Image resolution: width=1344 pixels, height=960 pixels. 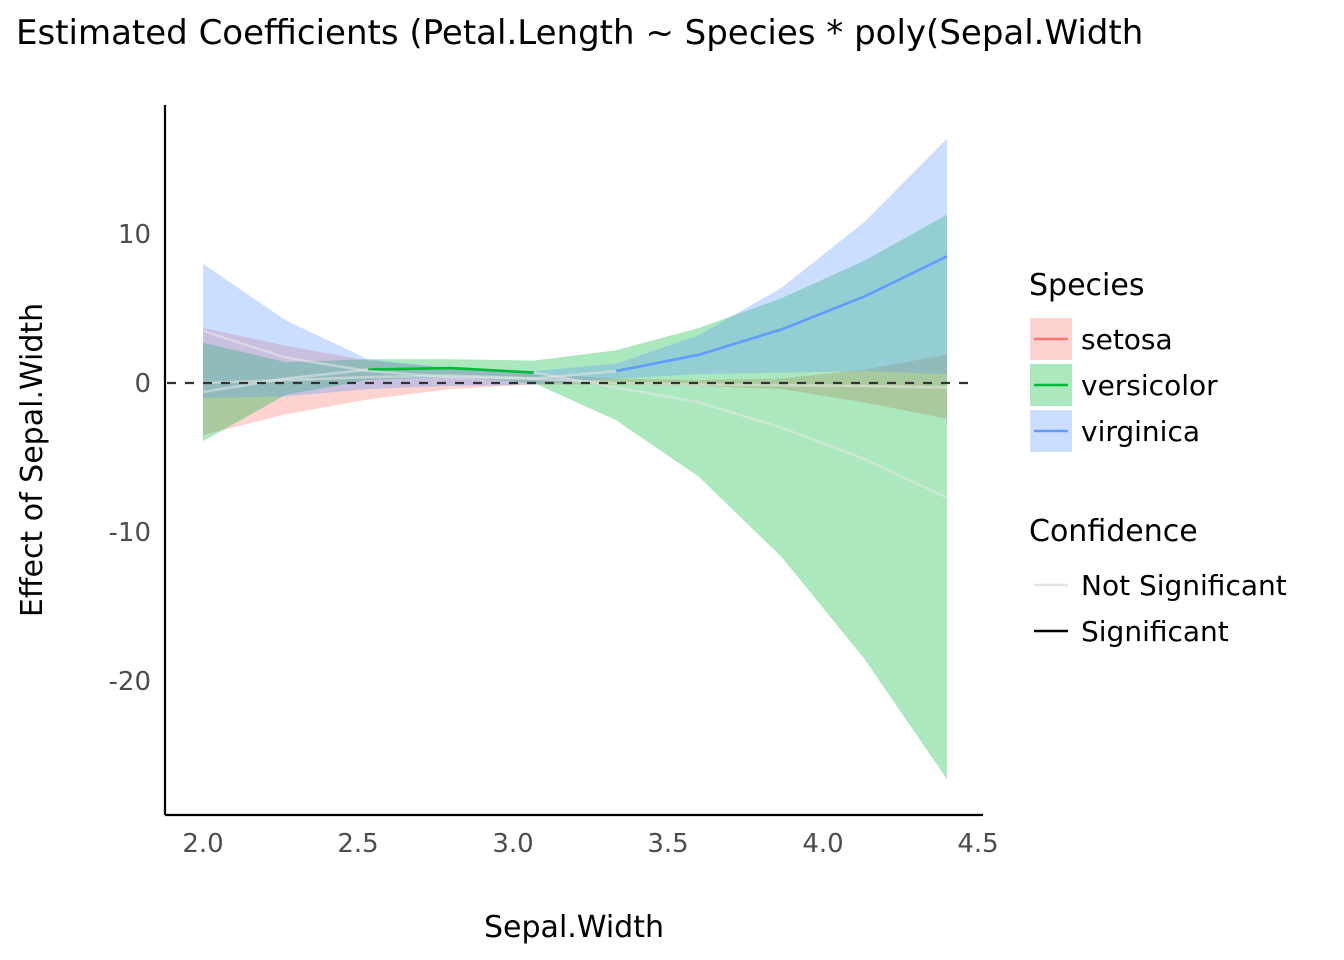 I want to click on legend-label-confidence: Significant, so click(x=1155, y=631).